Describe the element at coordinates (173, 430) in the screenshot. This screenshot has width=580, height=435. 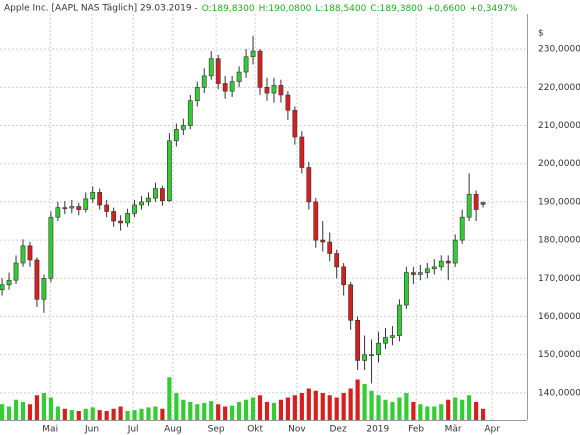
I see `x-tick-label: Aug` at that location.